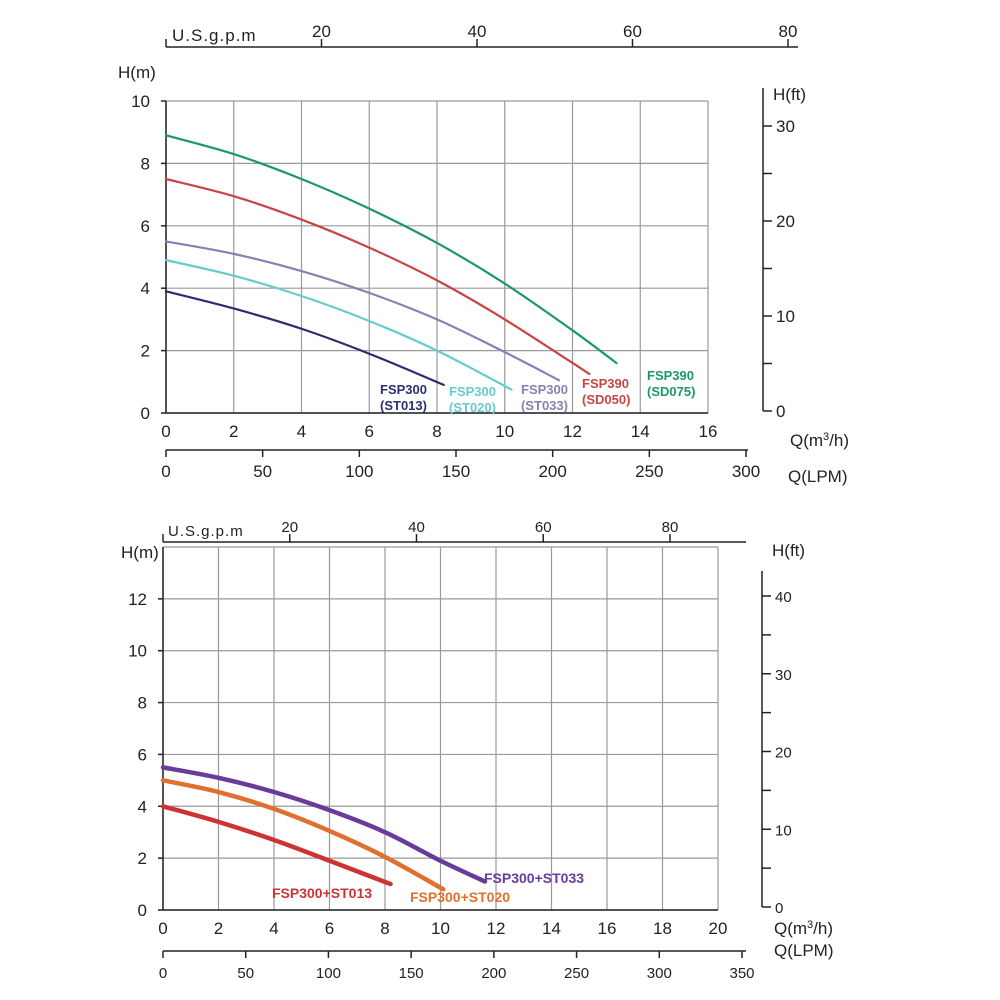 This screenshot has height=1000, width=1000. What do you see at coordinates (544, 397) in the screenshot?
I see `series-label: FSP300 (ST033)` at bounding box center [544, 397].